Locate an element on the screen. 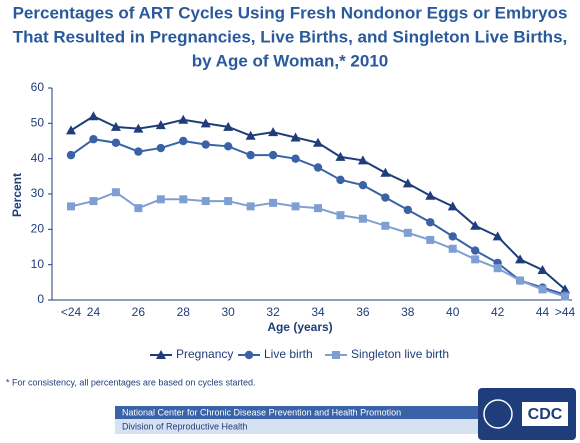 This screenshot has height=443, width=580. hhs-seal is located at coordinates (498, 414).